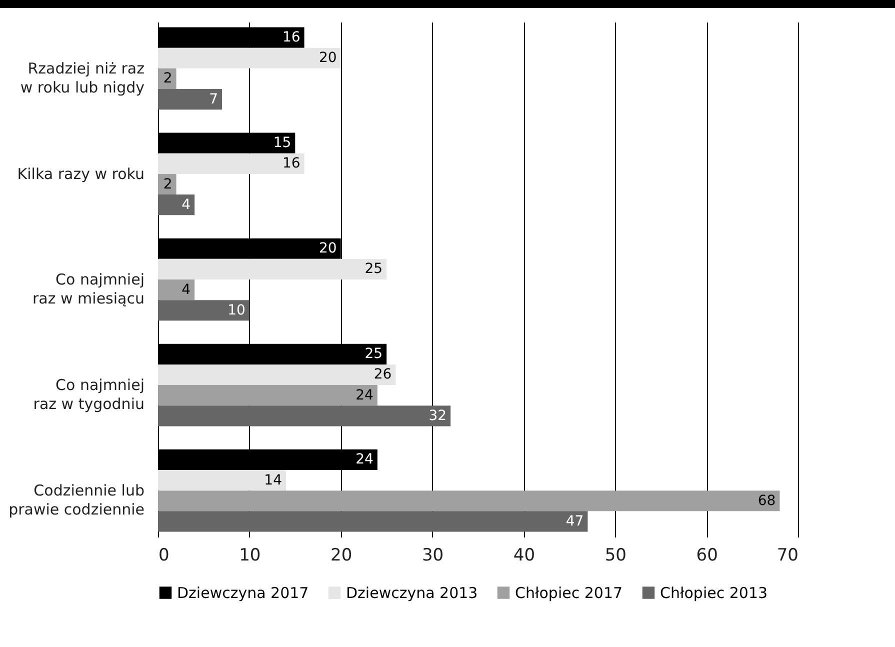  I want to click on data-label: 10, so click(237, 310).